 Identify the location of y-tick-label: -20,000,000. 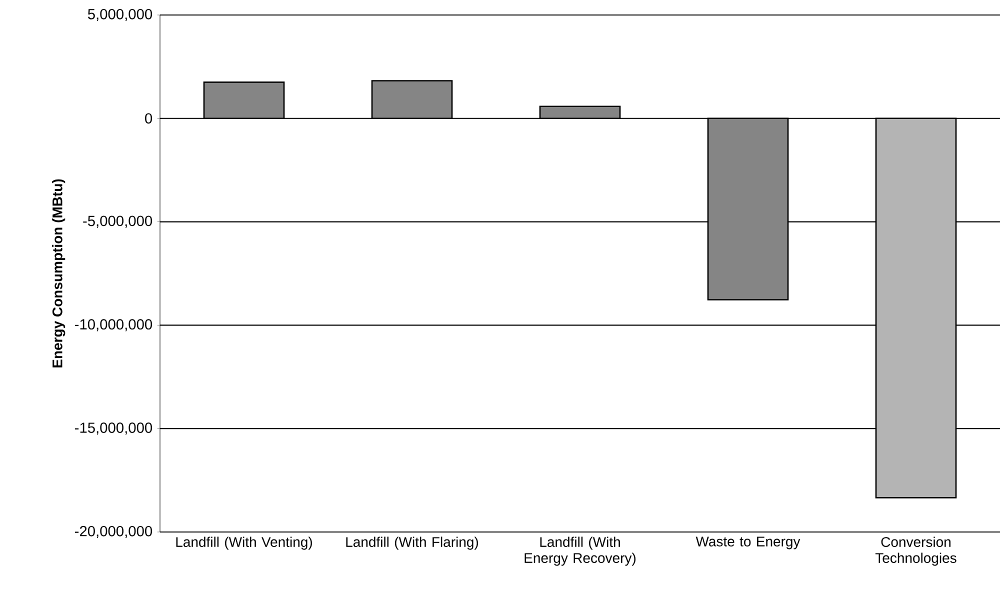
(113, 532).